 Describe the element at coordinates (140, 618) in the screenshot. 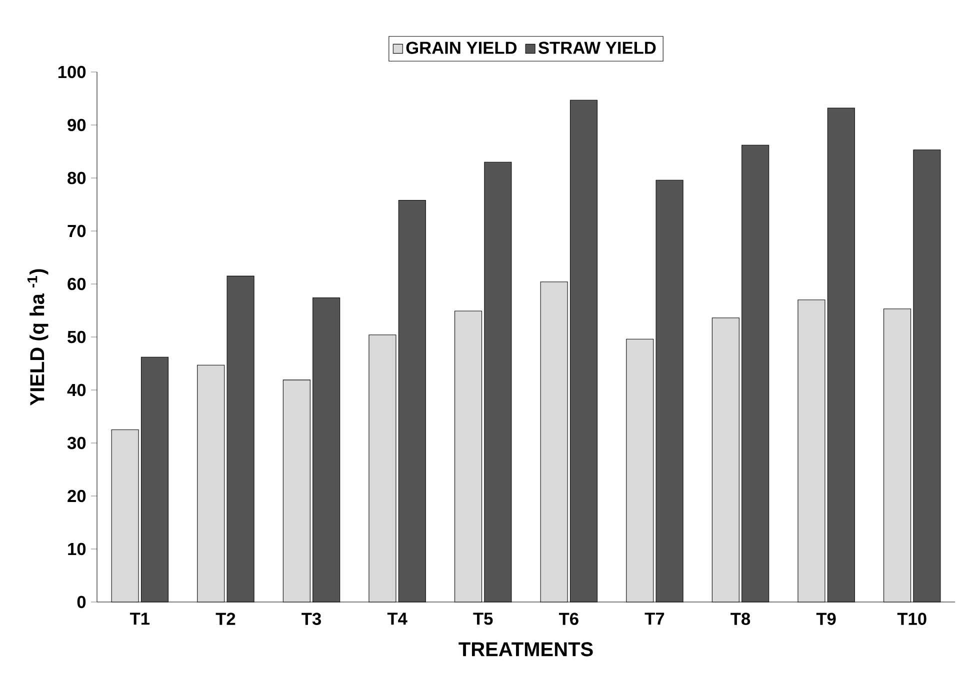

I see `x-tick-label: T1` at that location.